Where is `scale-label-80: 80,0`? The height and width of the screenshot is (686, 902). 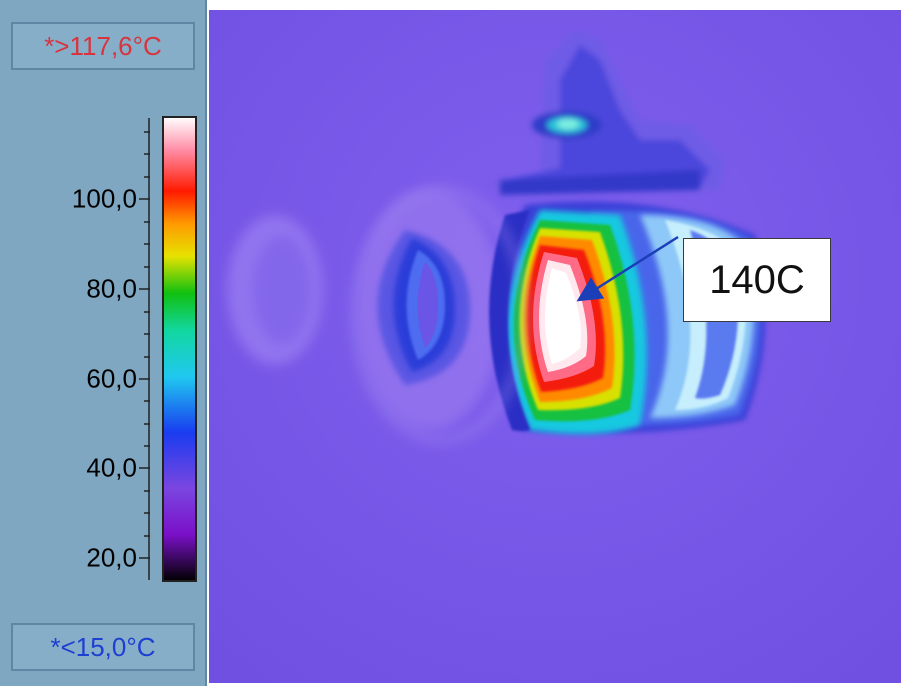 scale-label-80: 80,0 is located at coordinates (111, 288).